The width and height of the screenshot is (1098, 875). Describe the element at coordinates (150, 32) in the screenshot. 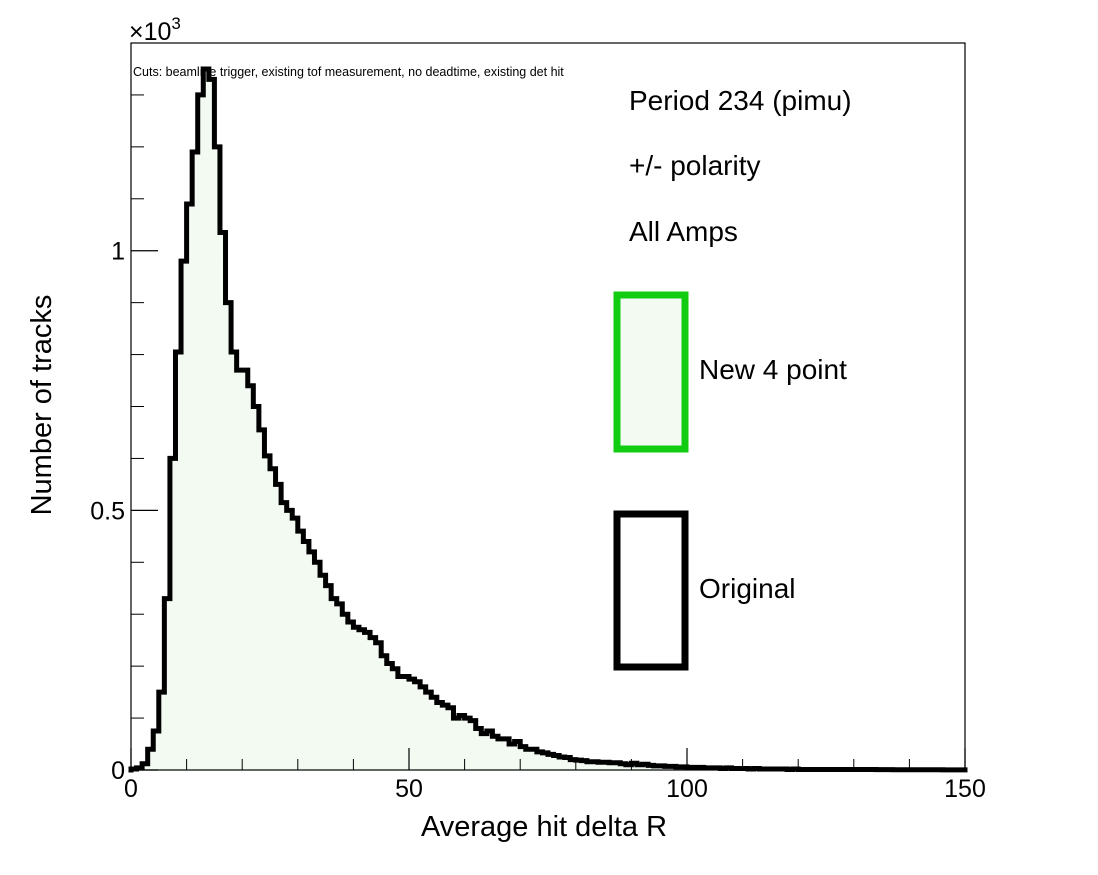

I see `y-multiplier-base: ×10` at that location.